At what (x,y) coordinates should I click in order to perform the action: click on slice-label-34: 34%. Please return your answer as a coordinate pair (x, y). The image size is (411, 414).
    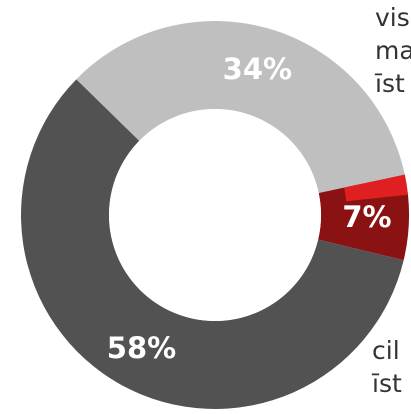
    Looking at the image, I should click on (257, 69).